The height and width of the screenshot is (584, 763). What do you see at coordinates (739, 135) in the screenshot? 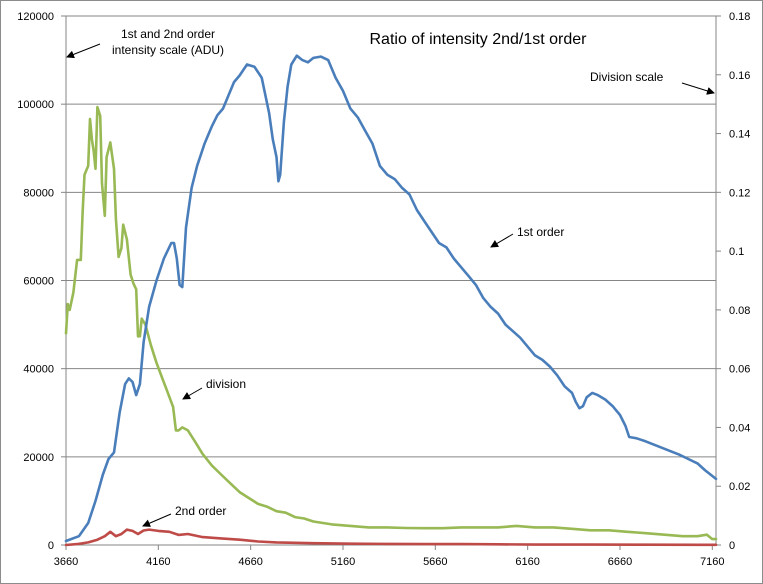
I see `y-right-tick-label: 0.14` at bounding box center [739, 135].